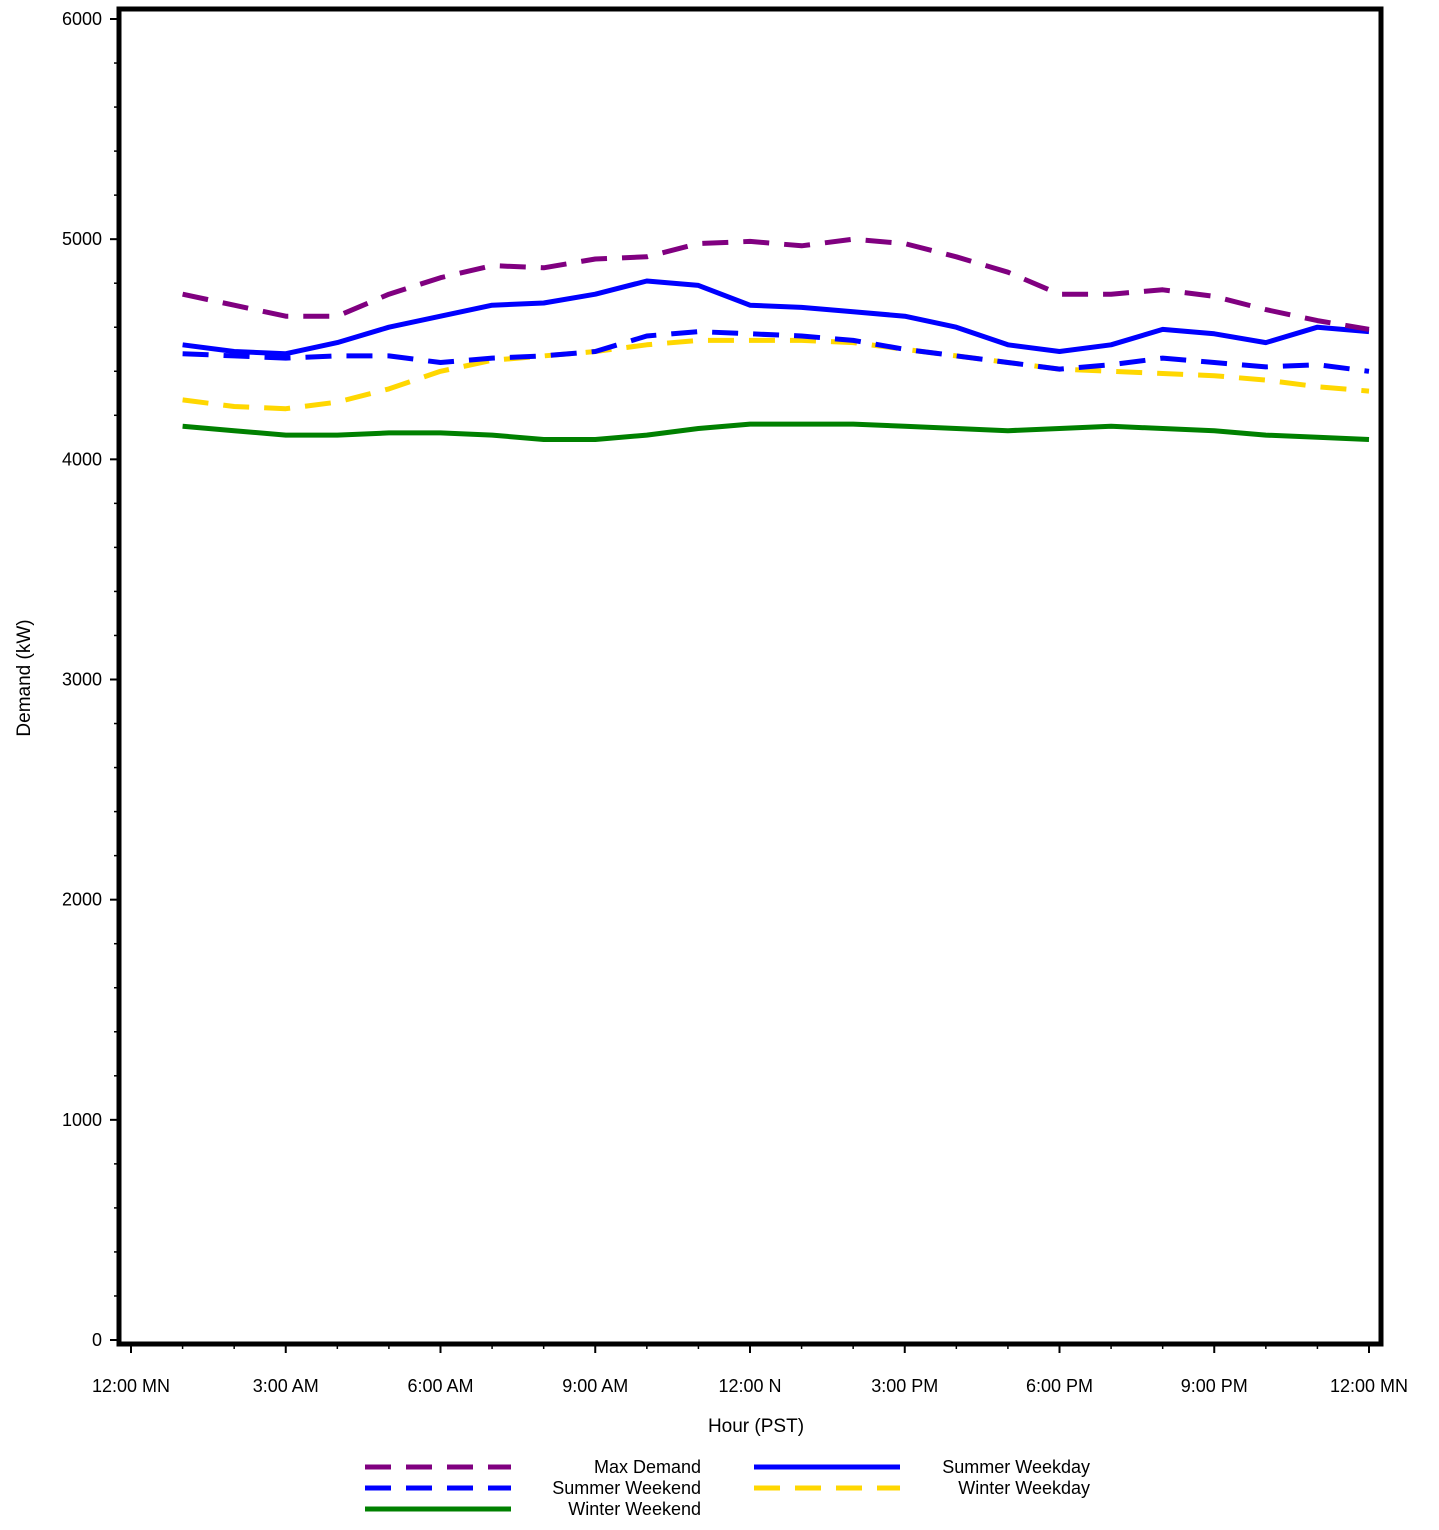 This screenshot has height=1530, width=1439. Describe the element at coordinates (634, 1509) in the screenshot. I see `legend-label: Winter Weekend` at that location.